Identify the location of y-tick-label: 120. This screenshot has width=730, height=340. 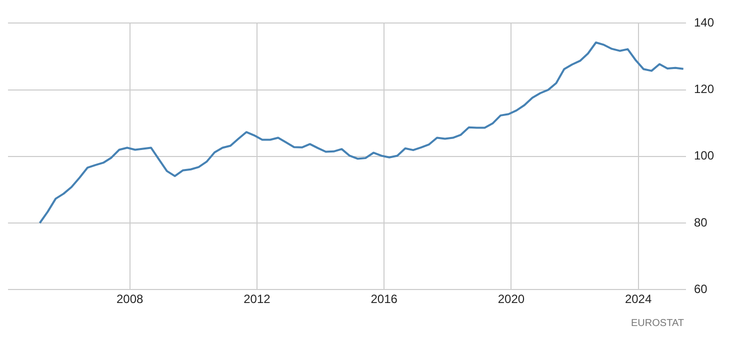
(704, 89).